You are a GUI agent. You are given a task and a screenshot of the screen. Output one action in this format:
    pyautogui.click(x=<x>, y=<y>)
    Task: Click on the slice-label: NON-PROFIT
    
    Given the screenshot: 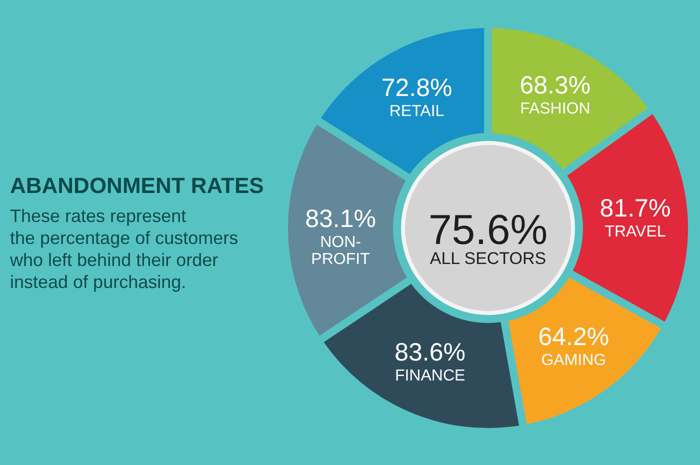 What is the action you would take?
    pyautogui.click(x=340, y=251)
    